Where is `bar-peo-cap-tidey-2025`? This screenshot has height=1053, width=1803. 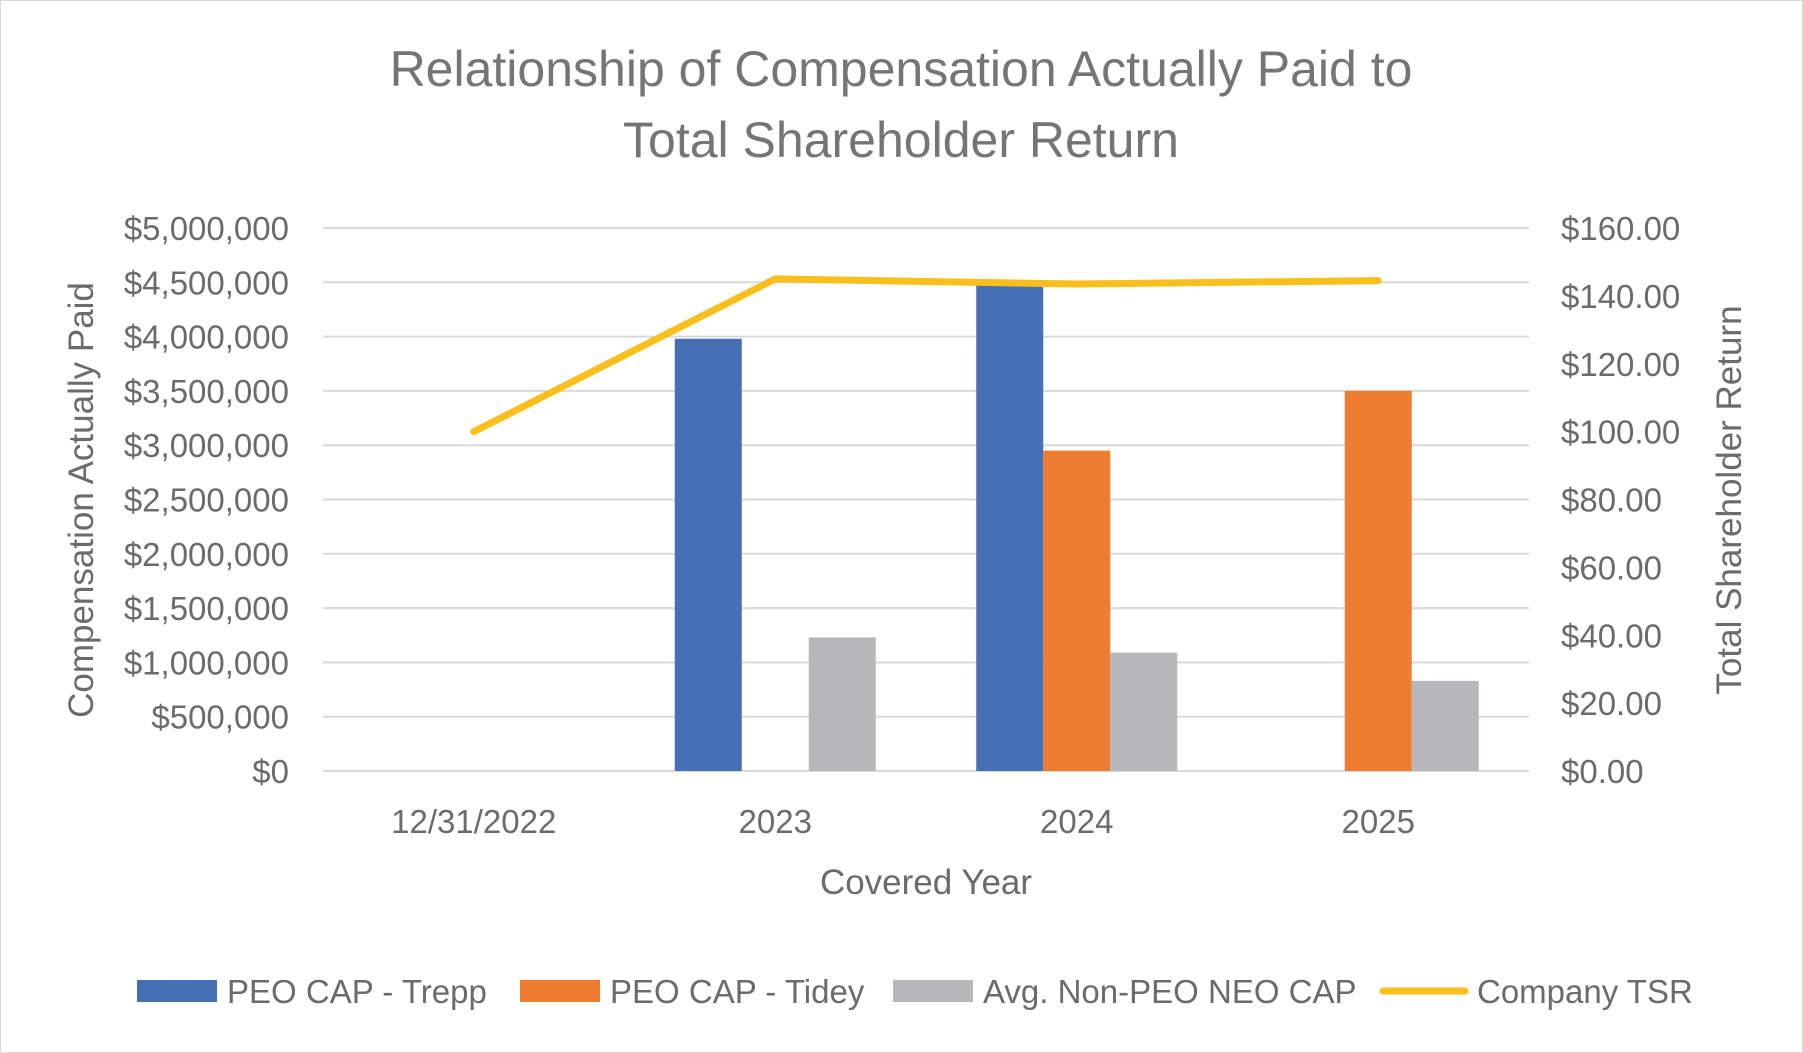 bar-peo-cap-tidey-2025 is located at coordinates (1378, 580).